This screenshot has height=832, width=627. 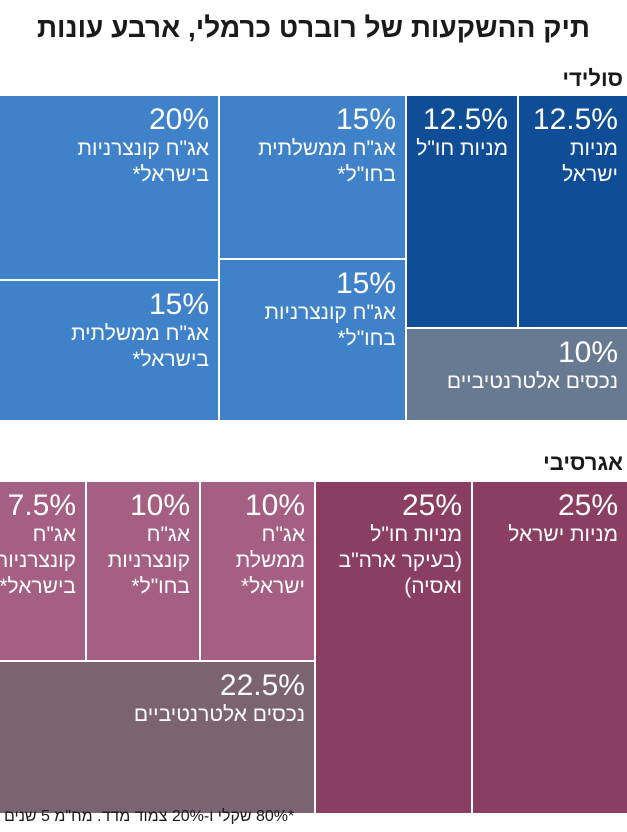 I want to click on aggressive-tile-5: 7.5% אג"ח קונצרניות בישראל*, so click(x=42, y=571).